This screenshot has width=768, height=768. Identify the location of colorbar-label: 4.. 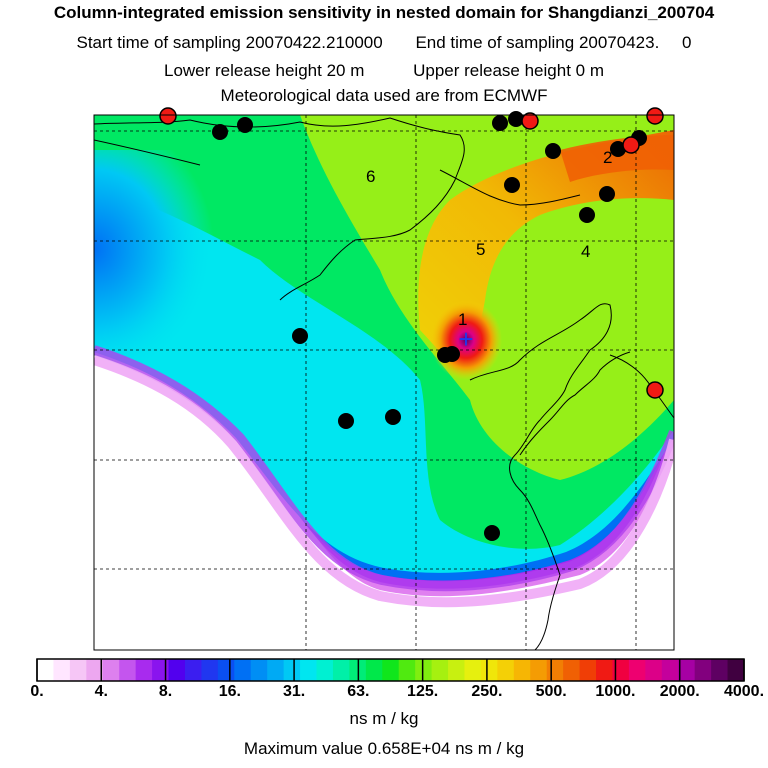
(101, 691).